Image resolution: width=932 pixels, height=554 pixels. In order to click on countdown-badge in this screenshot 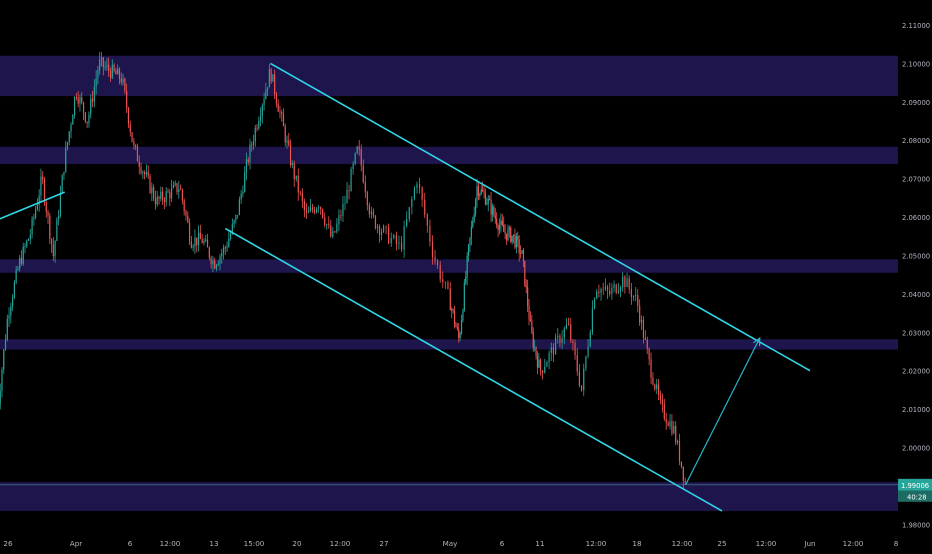, I will do `click(915, 496)`.